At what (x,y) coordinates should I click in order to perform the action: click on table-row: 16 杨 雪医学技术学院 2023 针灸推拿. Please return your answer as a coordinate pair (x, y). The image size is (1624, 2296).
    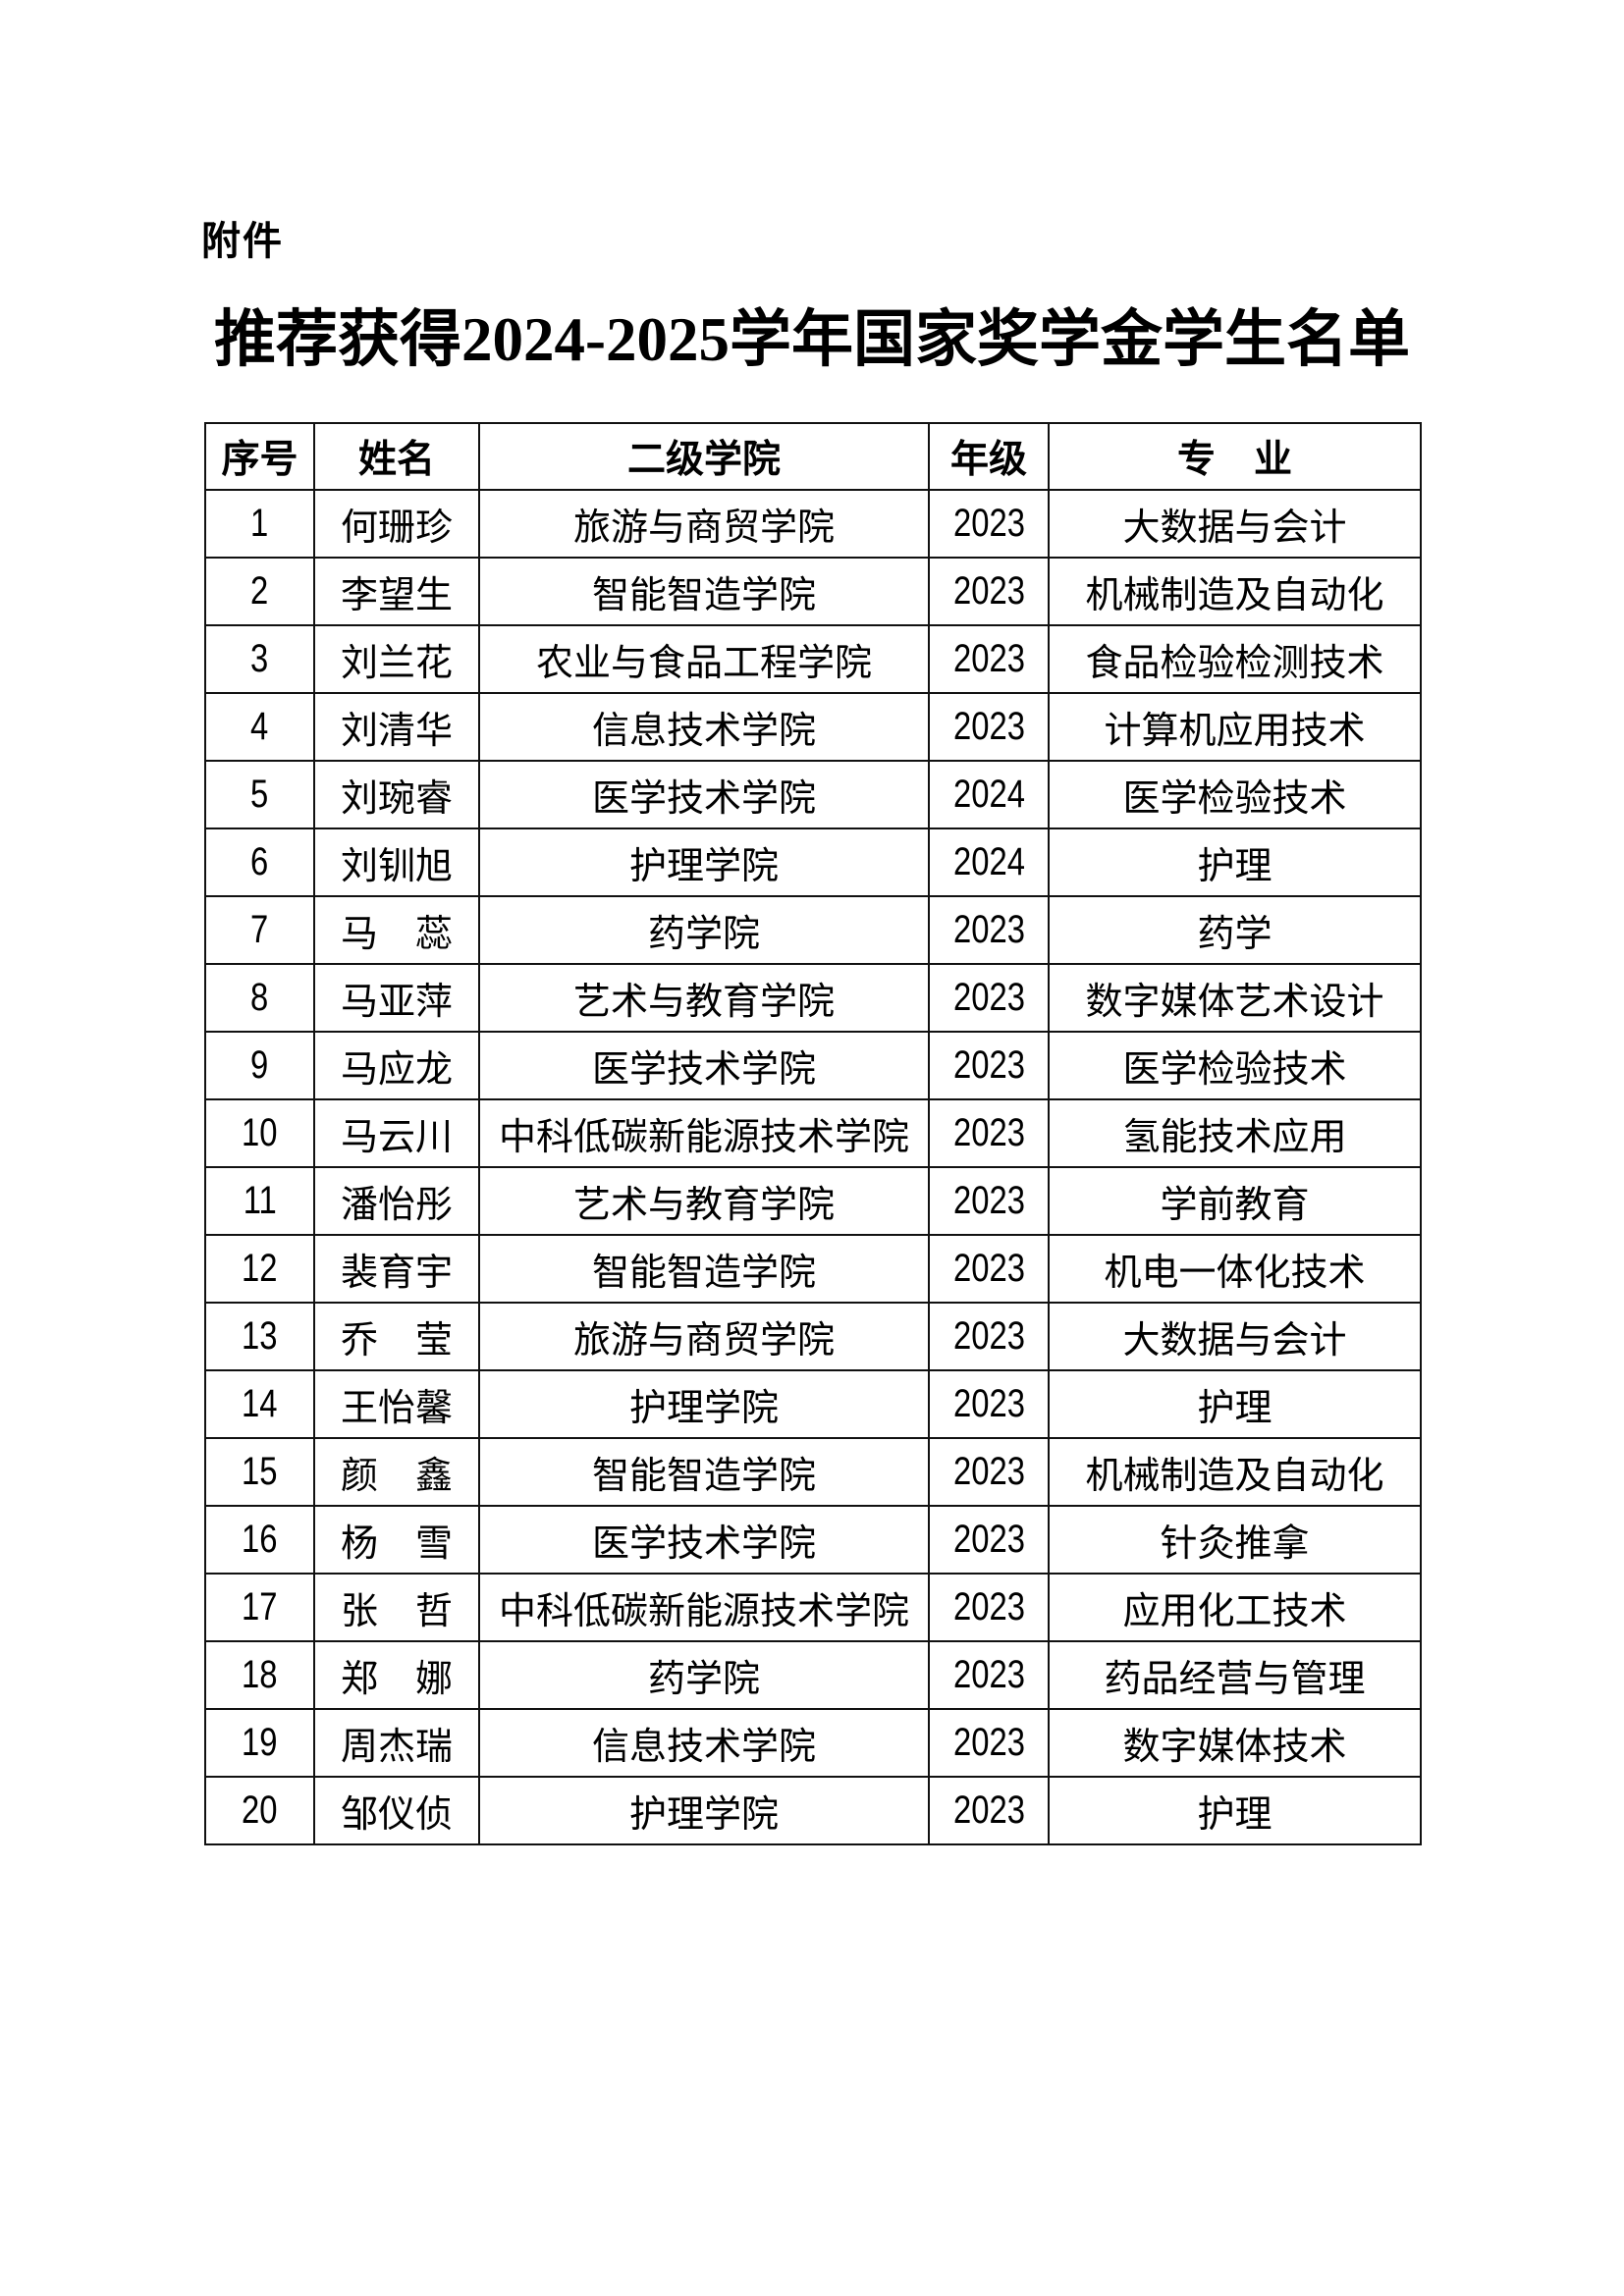
    Looking at the image, I should click on (813, 1540).